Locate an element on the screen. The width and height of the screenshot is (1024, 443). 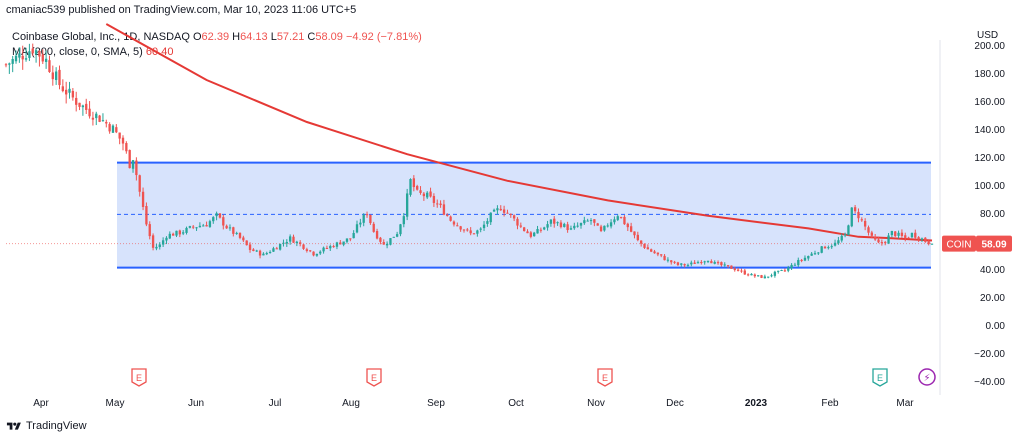
ticker-name: Coinbase Global, Inc., 1D, NASDAQ is located at coordinates (101, 37).